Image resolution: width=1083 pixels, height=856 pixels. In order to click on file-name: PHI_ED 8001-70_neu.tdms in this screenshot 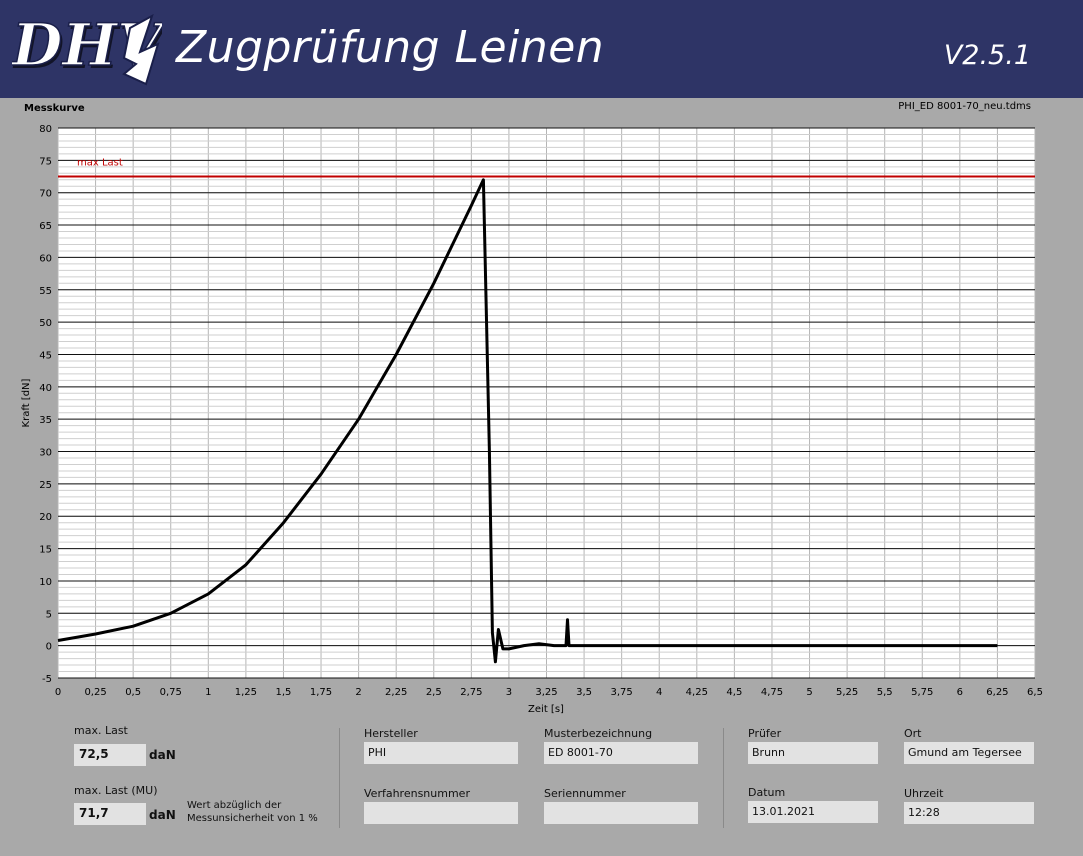, I will do `click(964, 106)`.